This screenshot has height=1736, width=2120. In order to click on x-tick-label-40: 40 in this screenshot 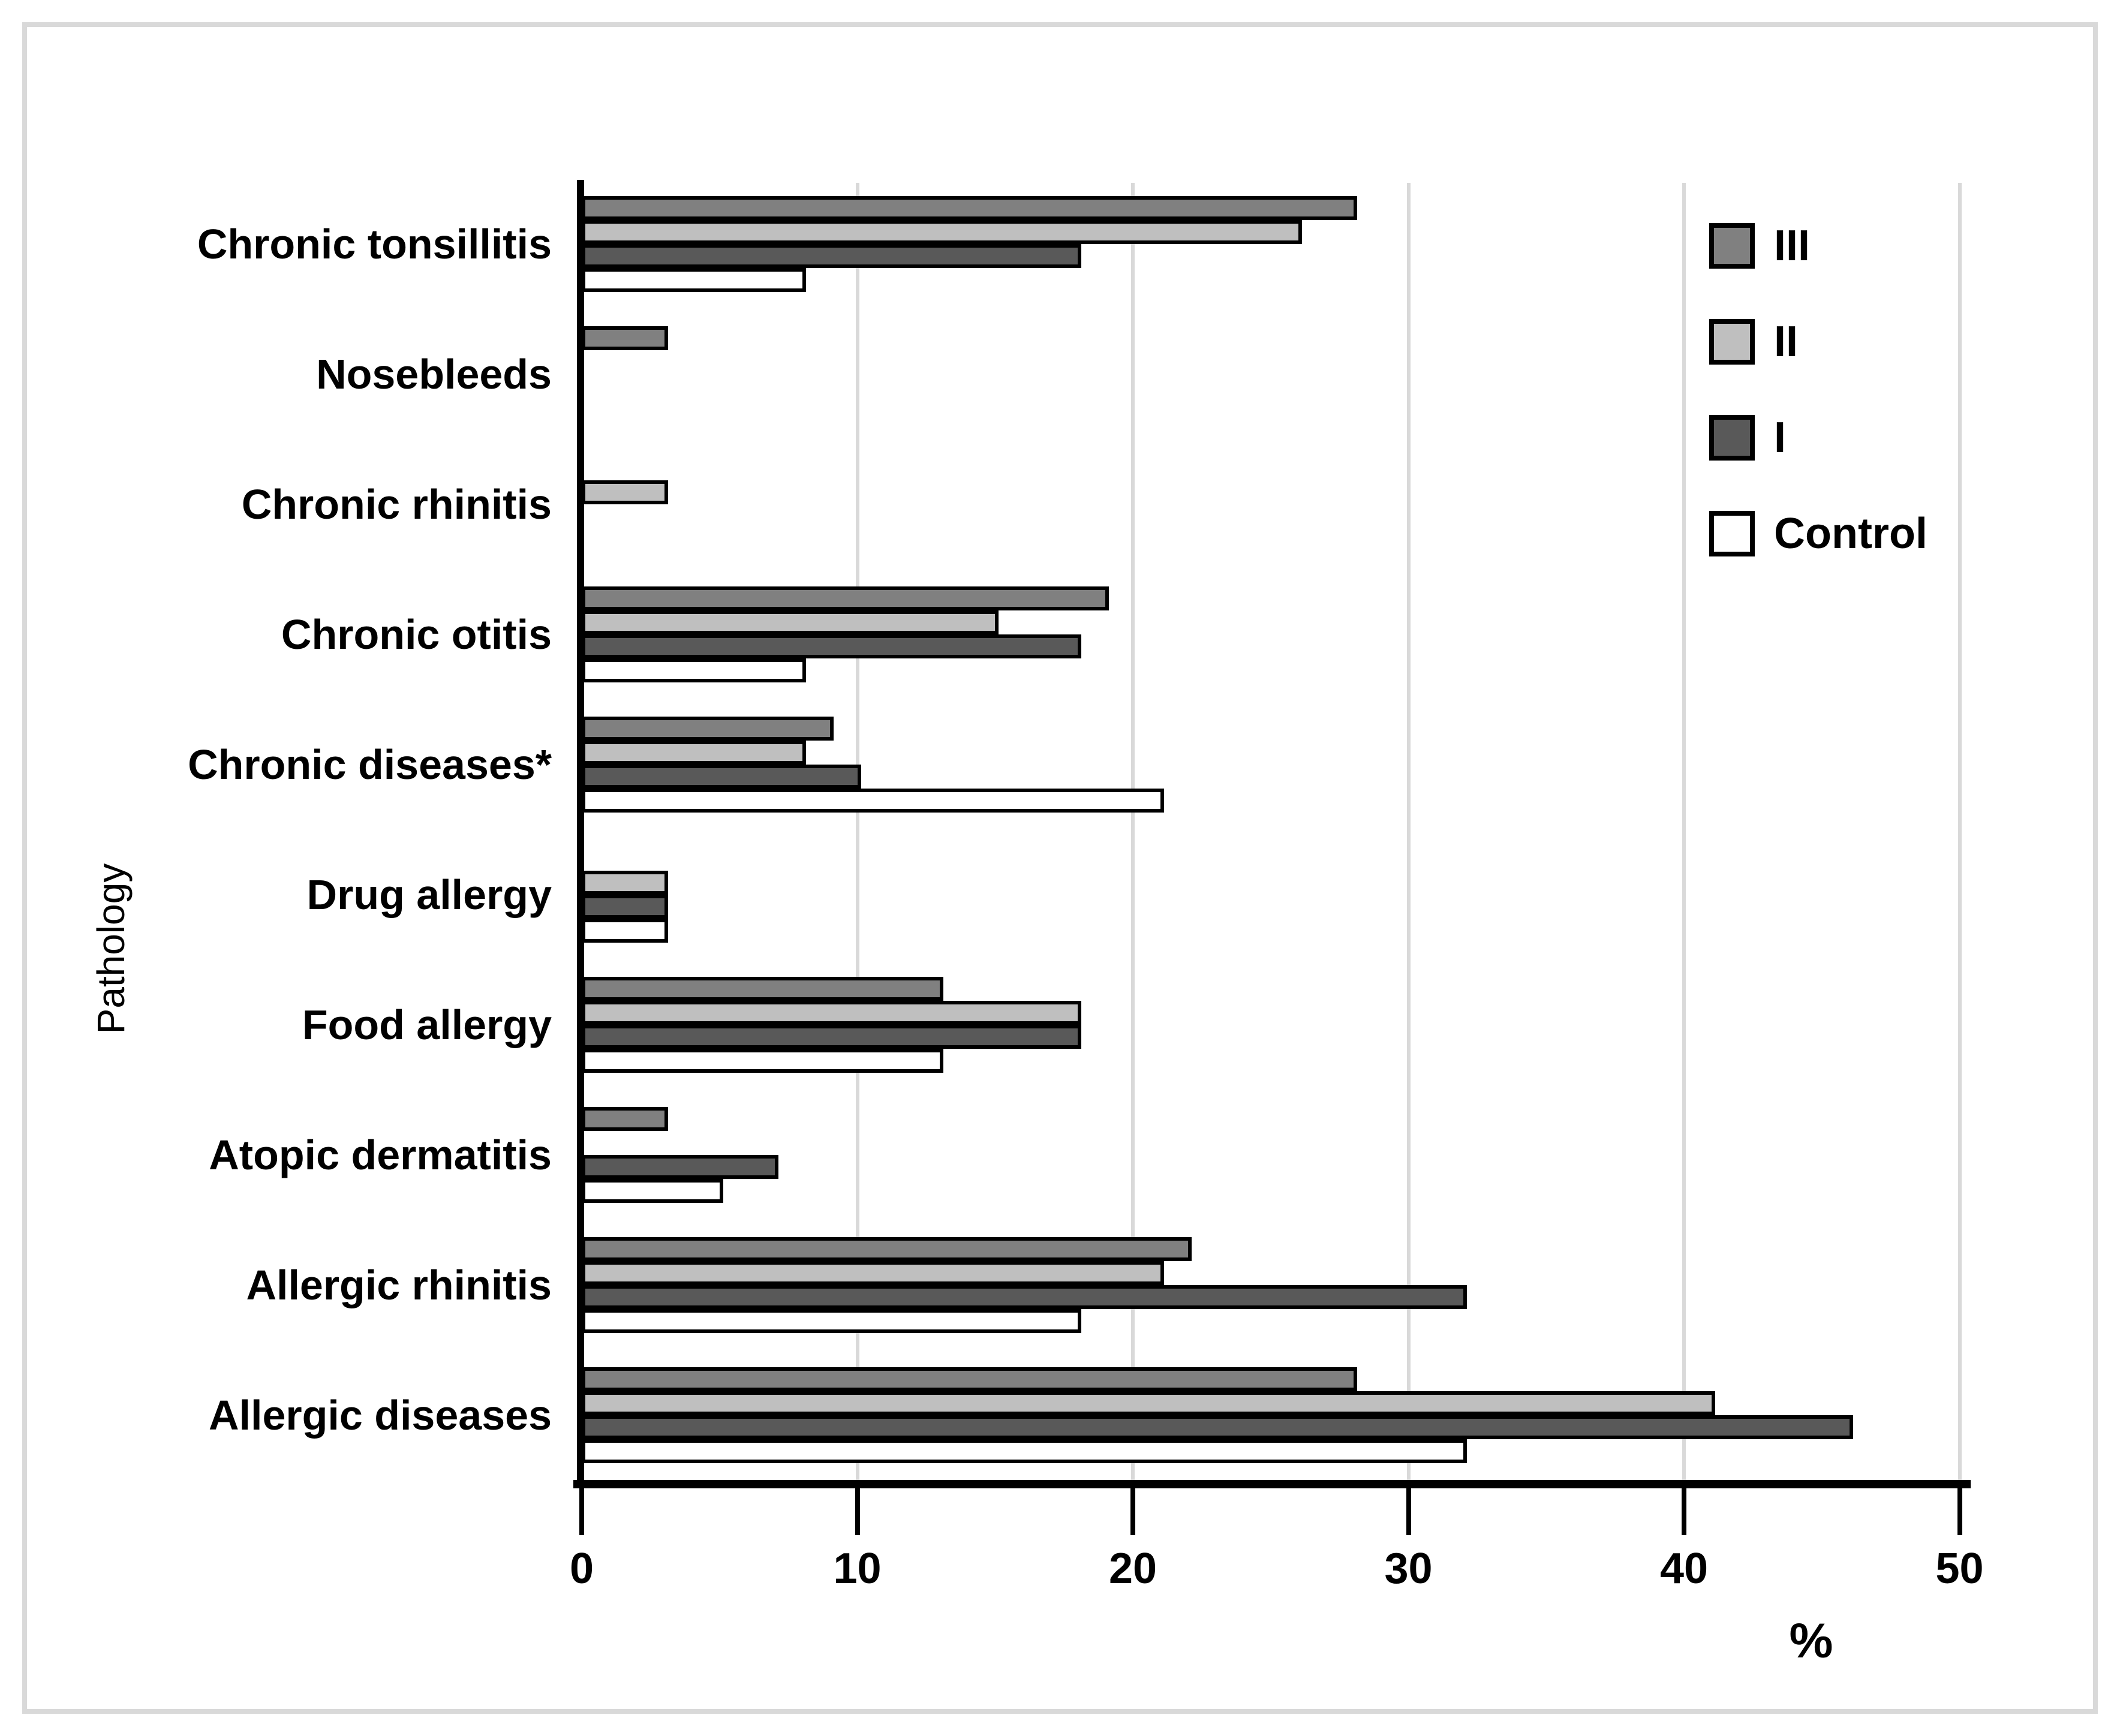, I will do `click(1684, 1569)`.